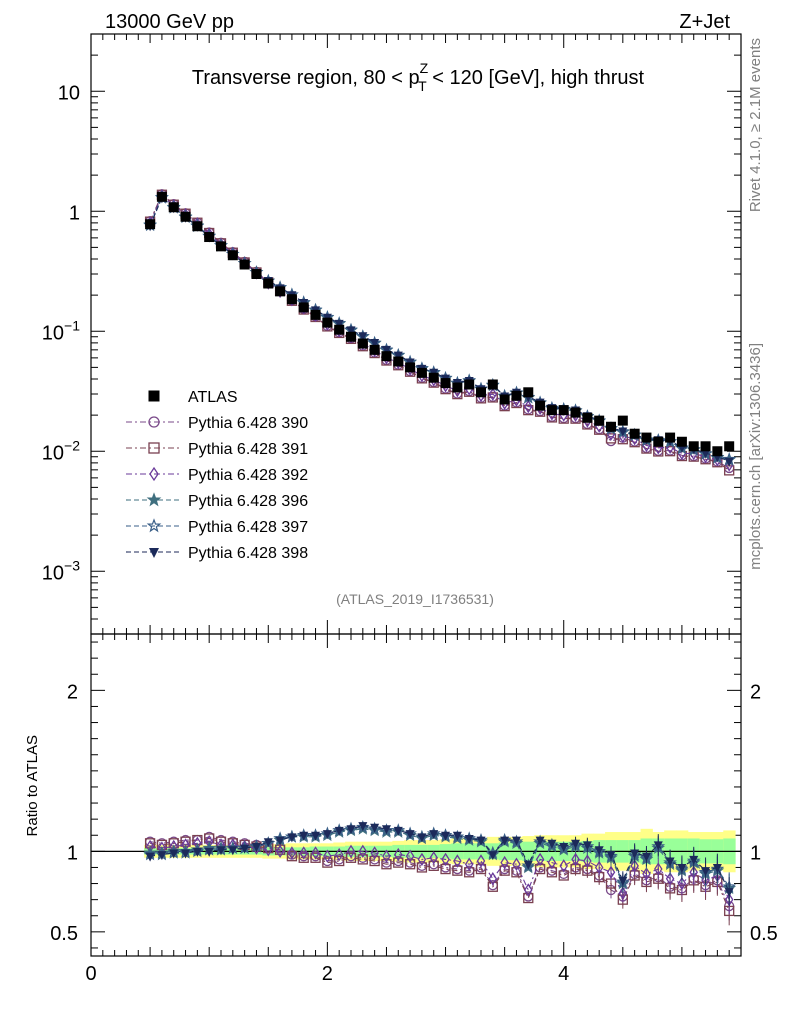 This screenshot has width=786, height=1024. I want to click on process-label: Z+Jet, so click(704, 22).